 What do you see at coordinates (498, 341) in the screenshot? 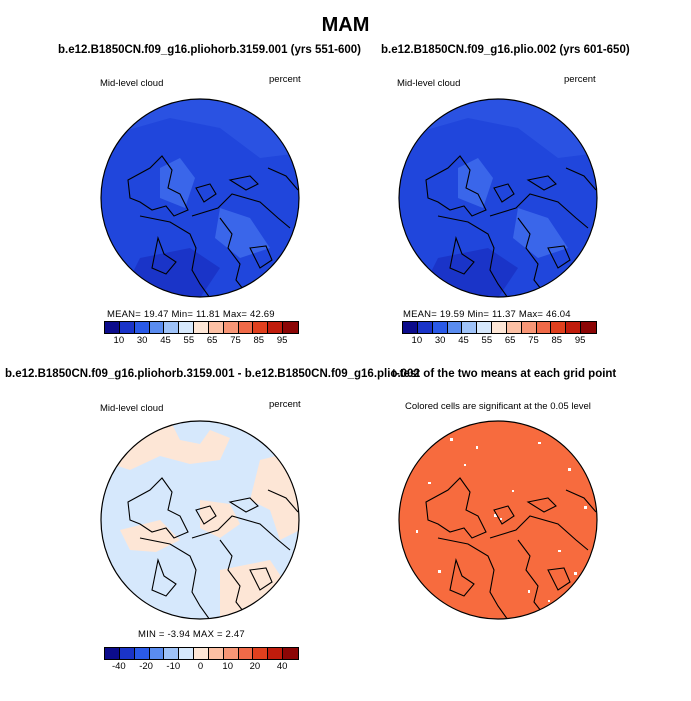
I see `panel-2-colorbar-ticks: 10 30 45 55 65 75 85 95` at bounding box center [498, 341].